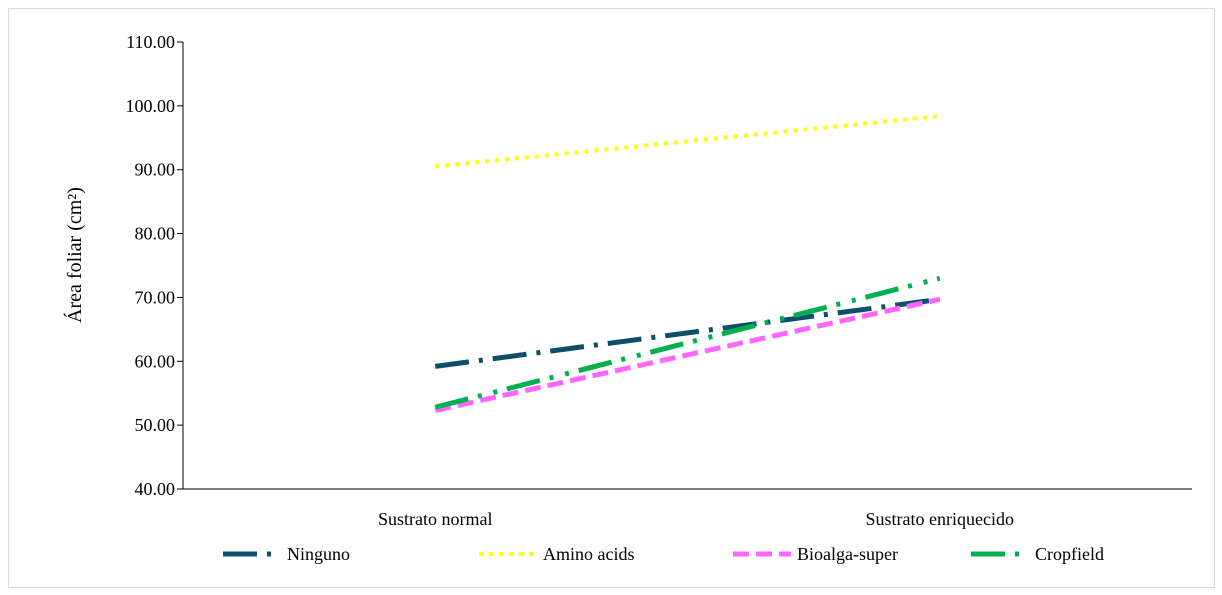 The width and height of the screenshot is (1222, 595). Describe the element at coordinates (687, 141) in the screenshot. I see `series-line-amino-acids` at that location.